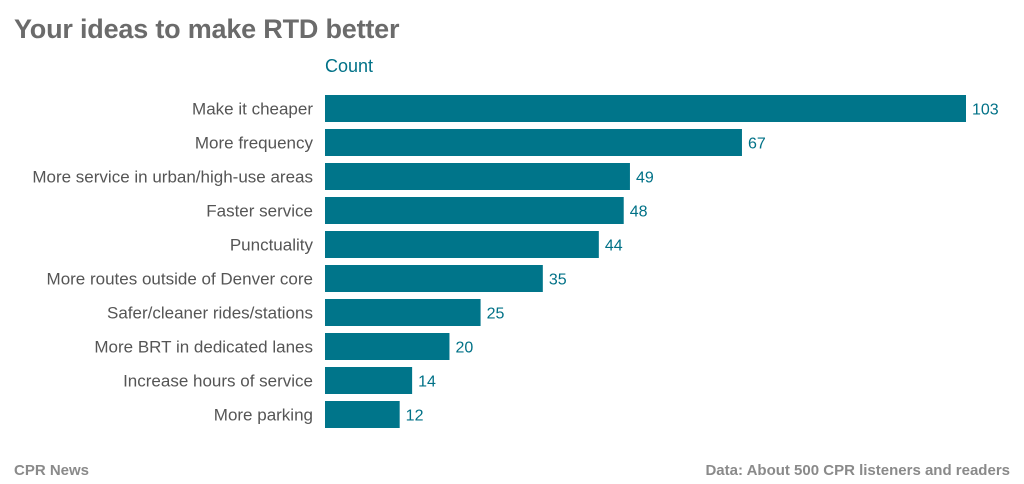  What do you see at coordinates (639, 212) in the screenshot?
I see `value-label: 48` at bounding box center [639, 212].